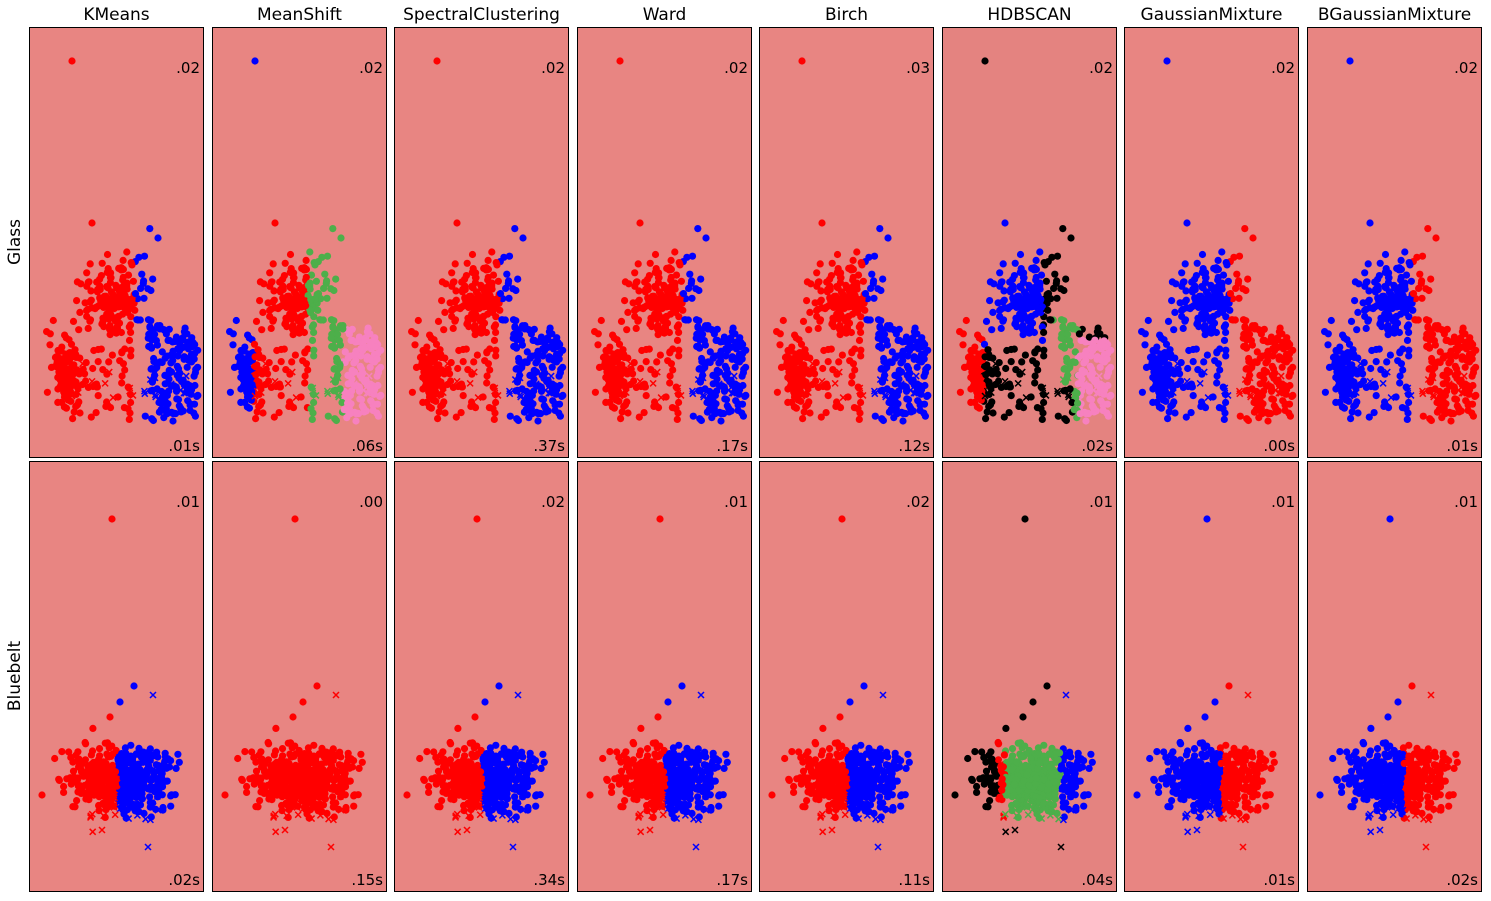 The height and width of the screenshot is (901, 1491). Describe the element at coordinates (184, 880) in the screenshot. I see `time-label: .02s` at that location.